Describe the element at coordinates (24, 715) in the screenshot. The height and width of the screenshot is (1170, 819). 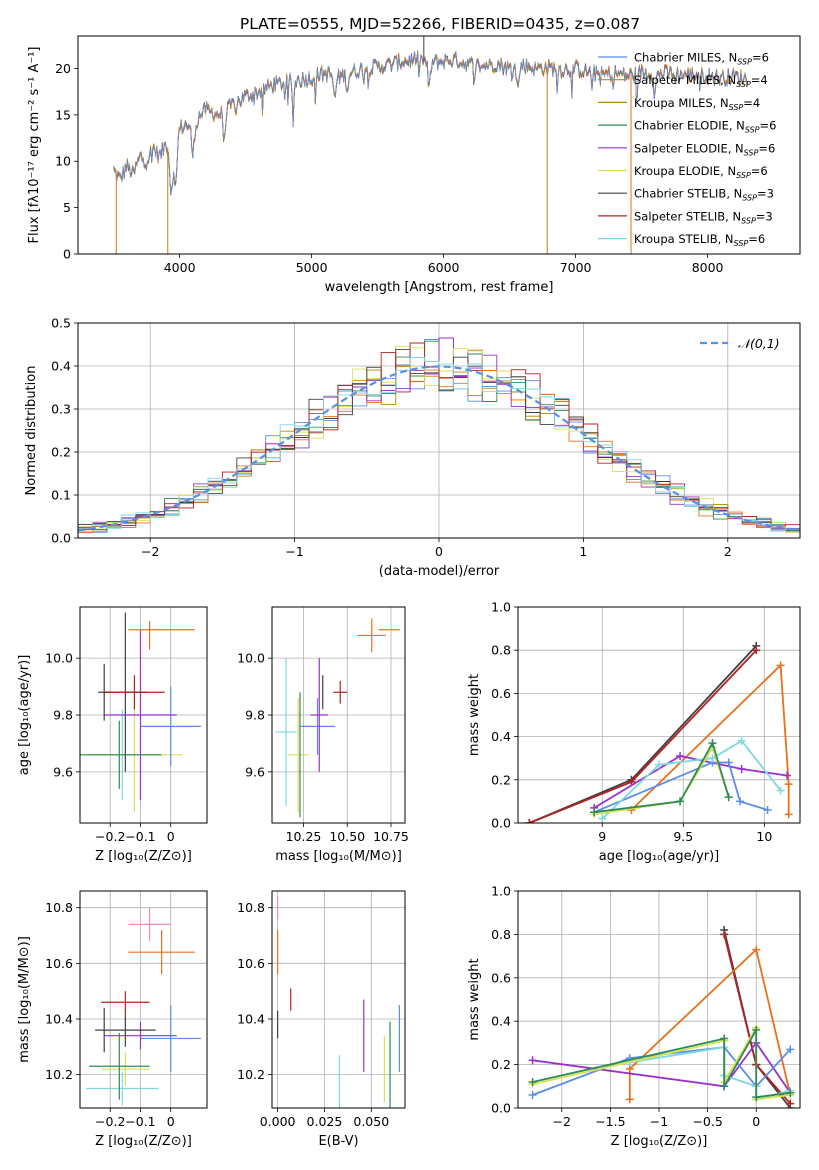
I see `y-axis-label: age [log₁₀(age/yr)]` at that location.